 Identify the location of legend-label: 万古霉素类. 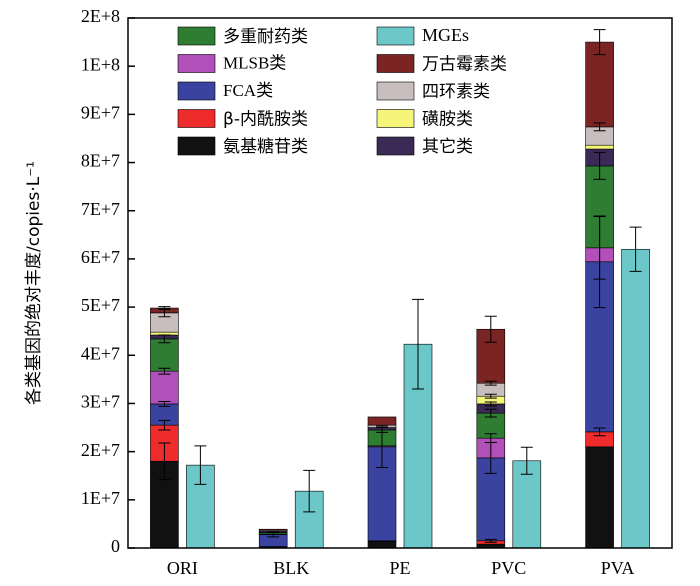
(464, 65).